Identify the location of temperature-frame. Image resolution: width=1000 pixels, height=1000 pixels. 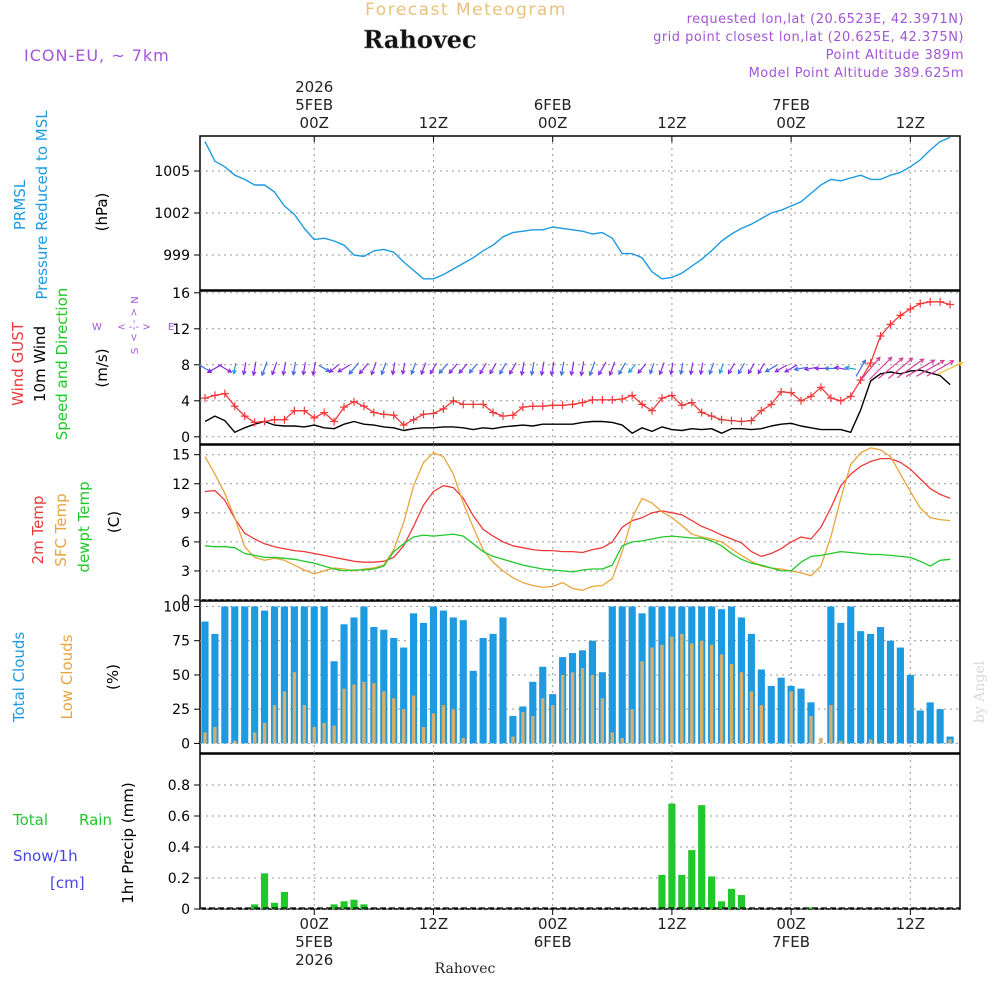
(580, 522).